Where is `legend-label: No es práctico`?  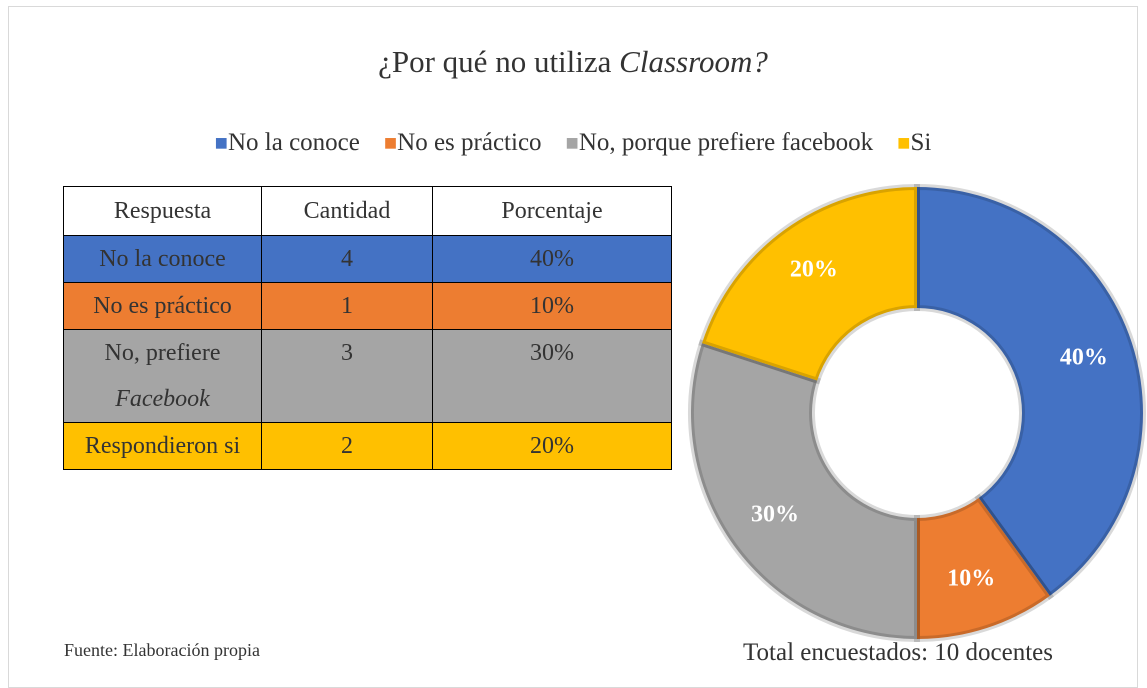 legend-label: No es práctico is located at coordinates (469, 142).